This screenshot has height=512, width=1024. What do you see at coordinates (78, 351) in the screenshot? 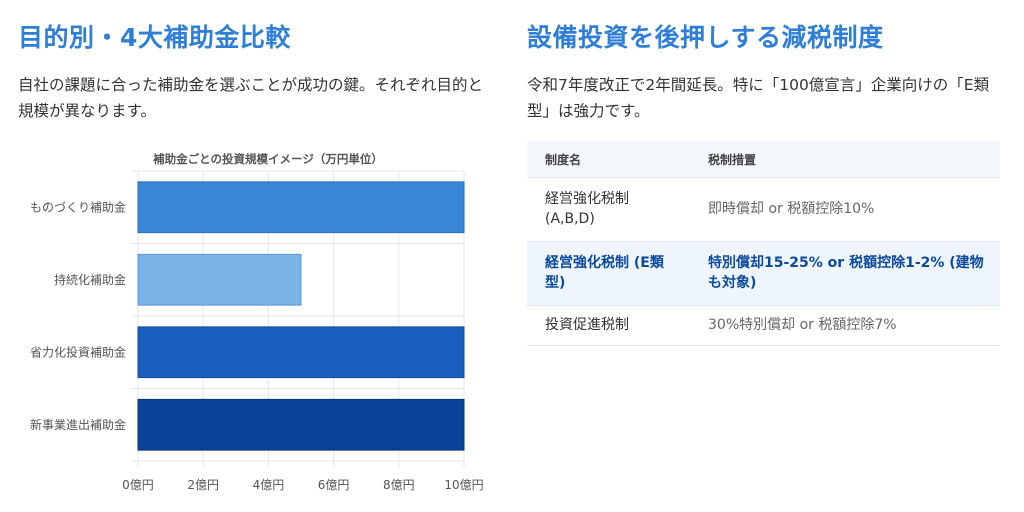
I see `category-label: 省力化投資補助金` at bounding box center [78, 351].